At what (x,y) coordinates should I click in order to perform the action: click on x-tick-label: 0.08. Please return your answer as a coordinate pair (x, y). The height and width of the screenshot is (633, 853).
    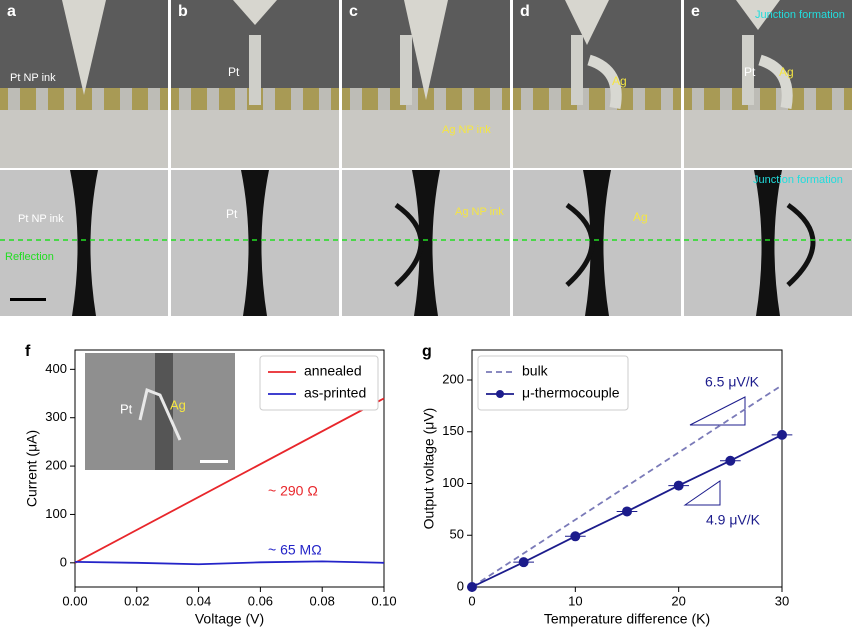
    Looking at the image, I should click on (322, 600).